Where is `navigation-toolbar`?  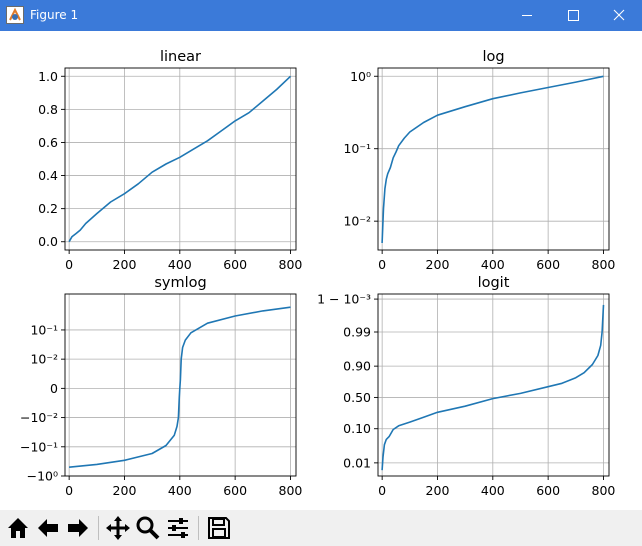
navigation-toolbar is located at coordinates (321, 528).